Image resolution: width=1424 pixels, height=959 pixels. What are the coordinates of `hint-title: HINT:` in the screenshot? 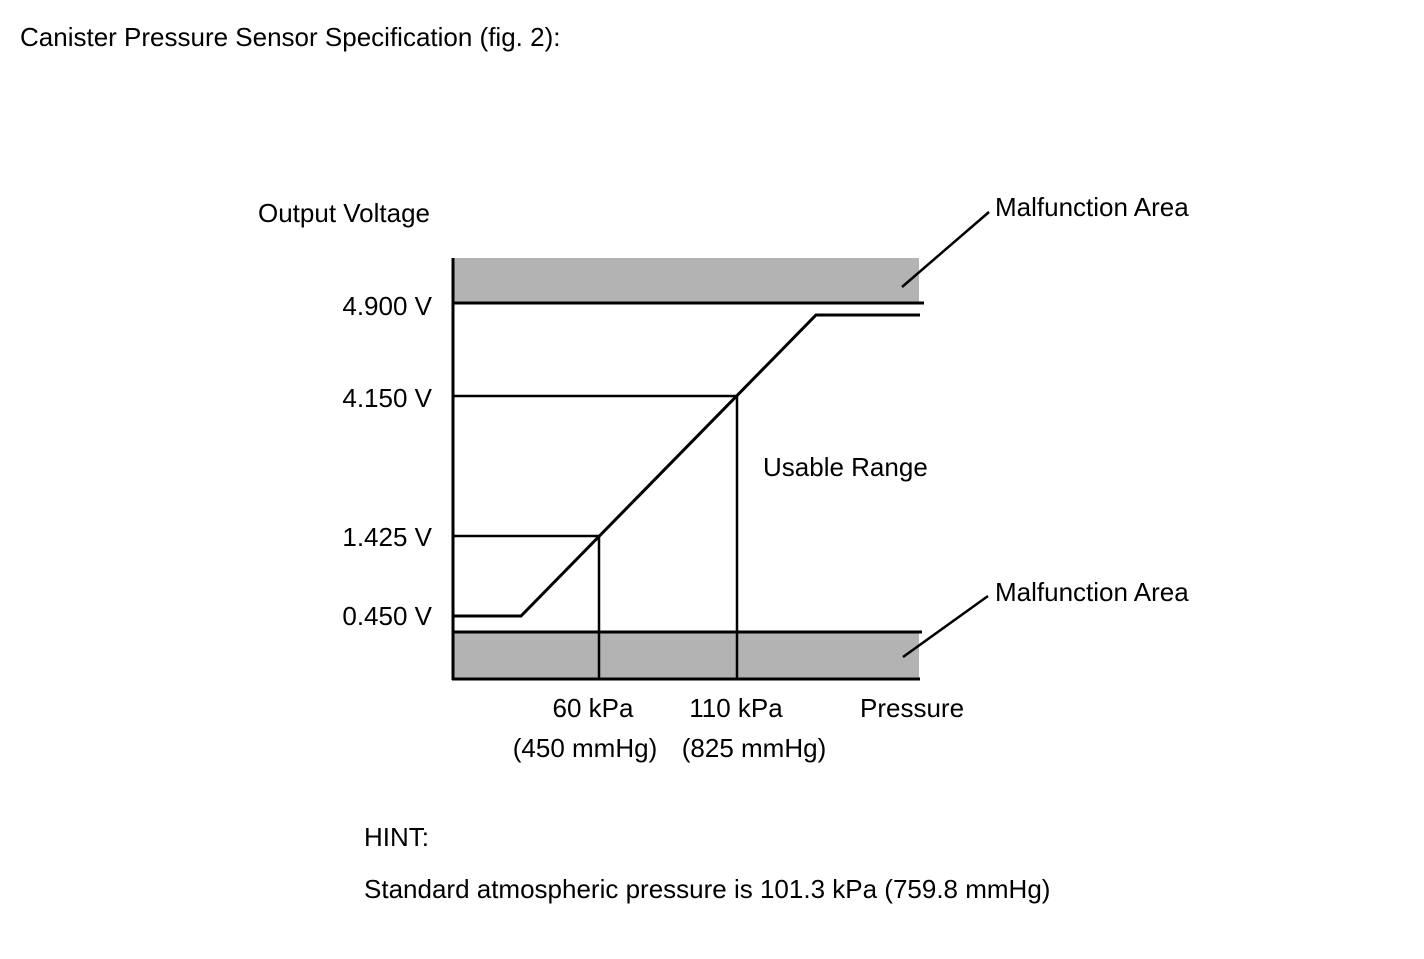 It's located at (396, 837).